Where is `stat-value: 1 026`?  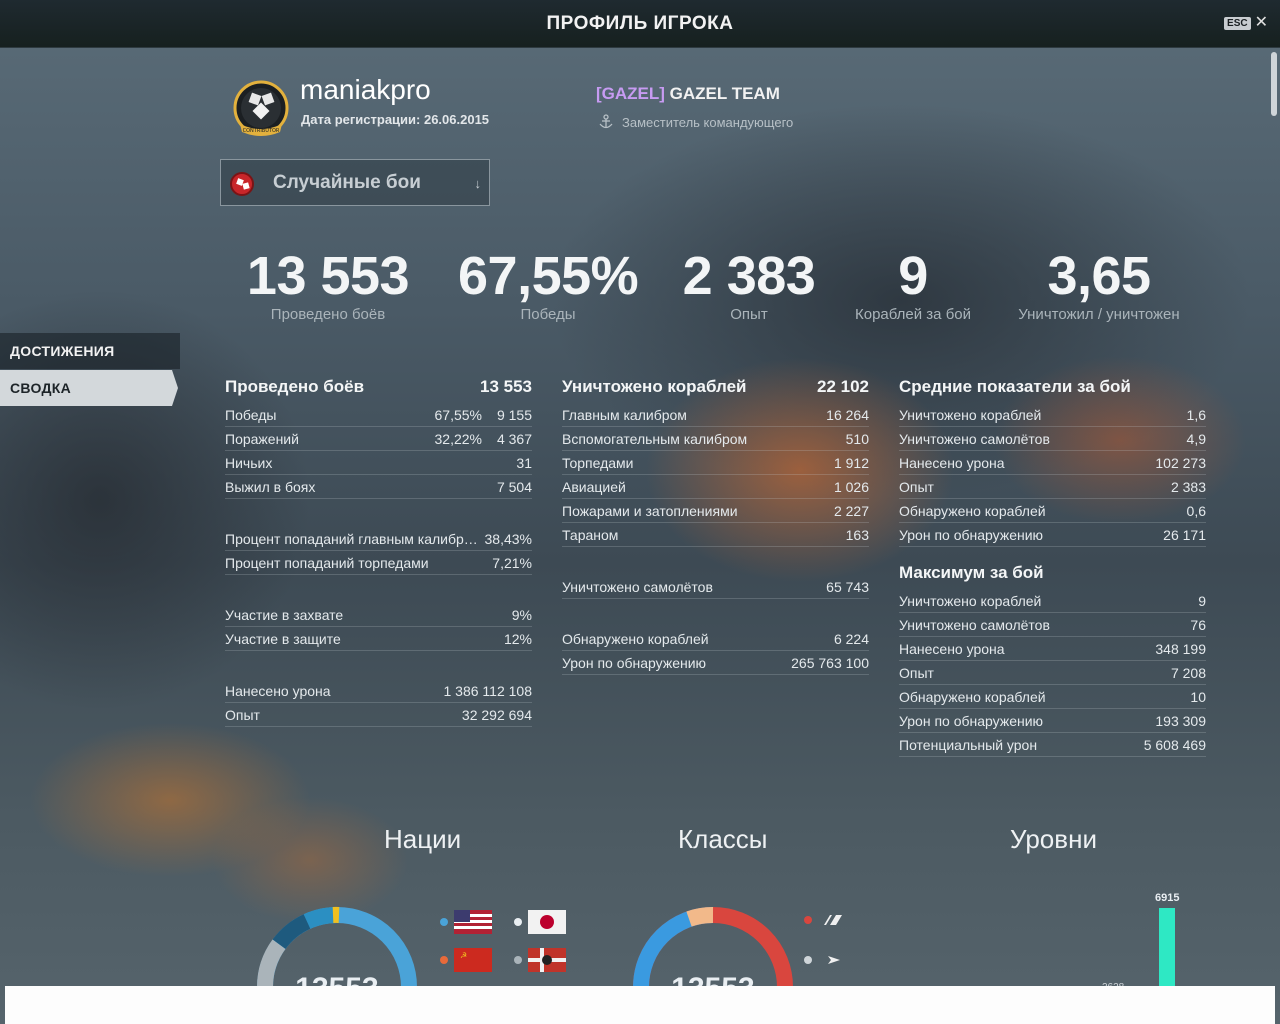
stat-value: 1 026 is located at coordinates (851, 486).